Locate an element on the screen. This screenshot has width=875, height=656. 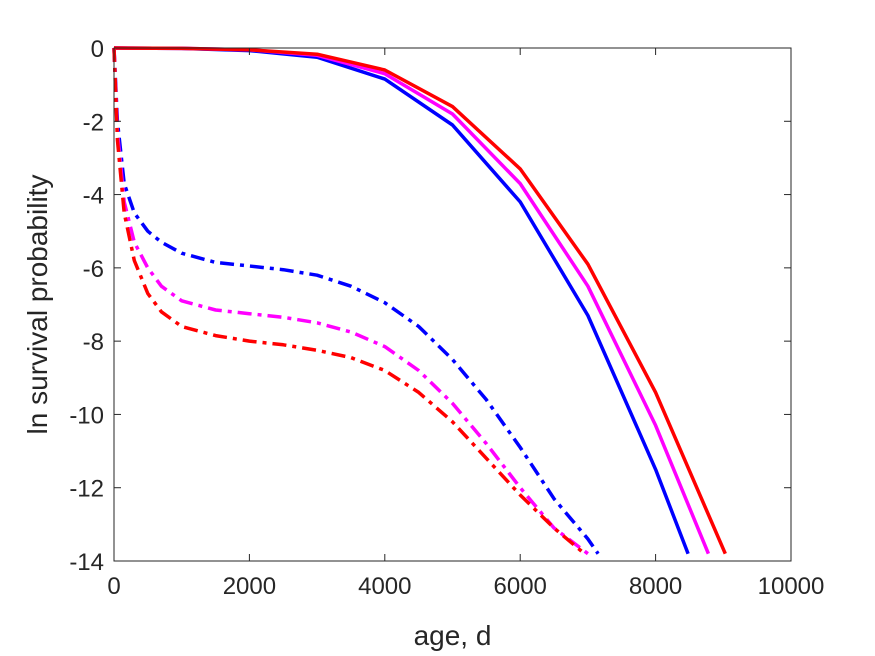
y-tick-label: -4 is located at coordinates (93, 196).